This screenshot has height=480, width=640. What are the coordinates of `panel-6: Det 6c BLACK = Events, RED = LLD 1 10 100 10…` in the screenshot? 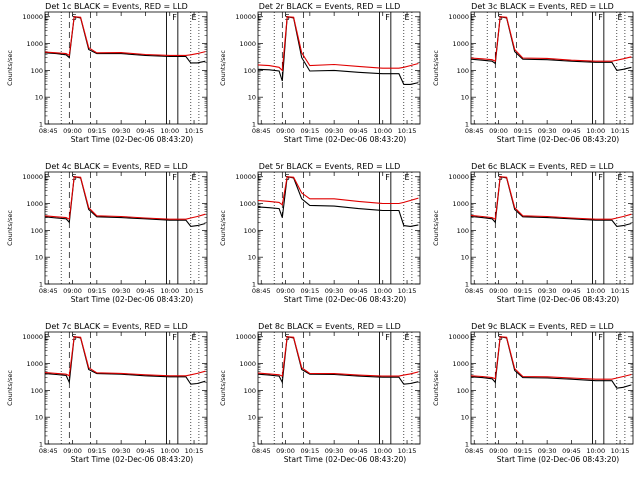 It's located at (533, 233).